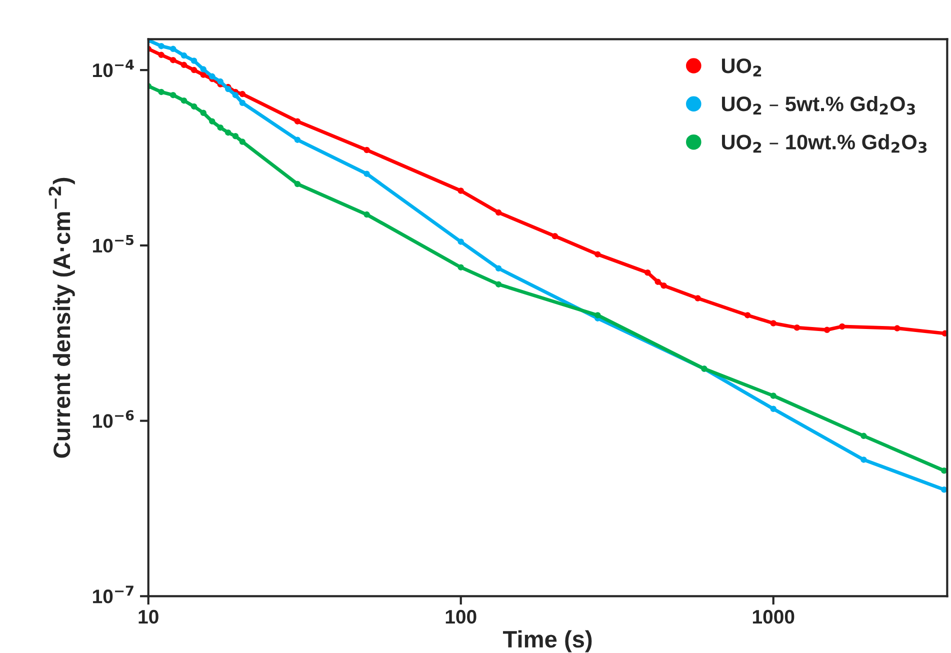 The height and width of the screenshot is (653, 951). Describe the element at coordinates (547, 641) in the screenshot. I see `x-axis-title: Time (s)` at that location.